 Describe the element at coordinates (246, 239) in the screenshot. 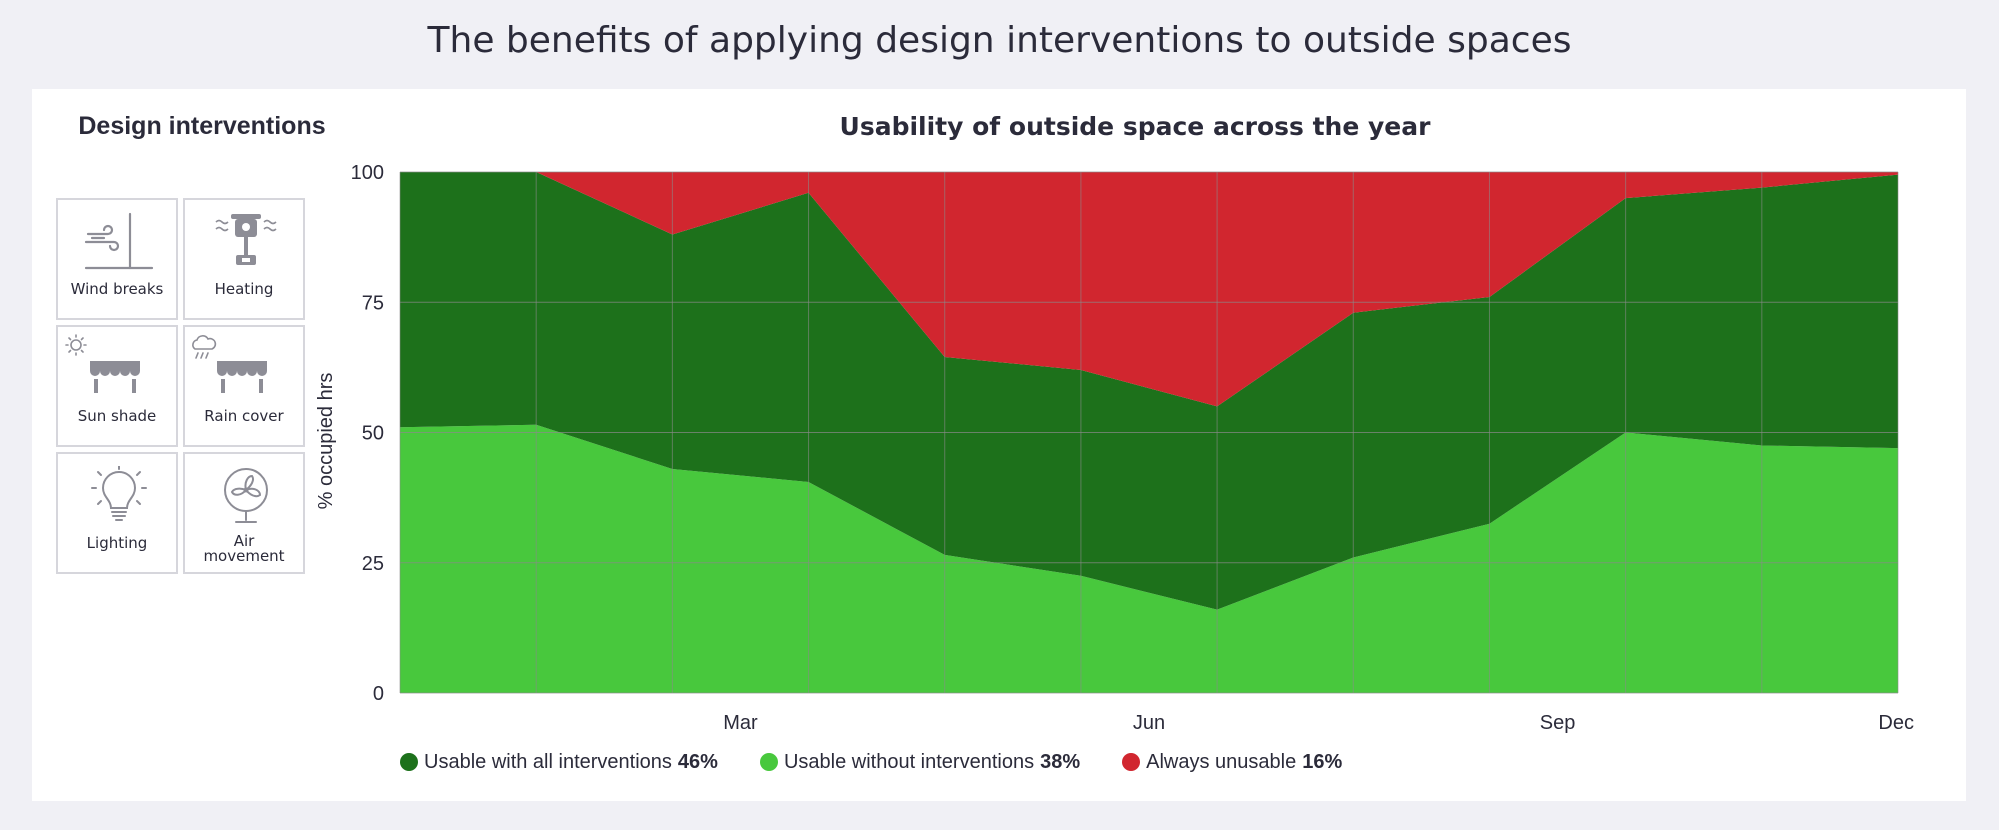

I see `heater-icon` at that location.